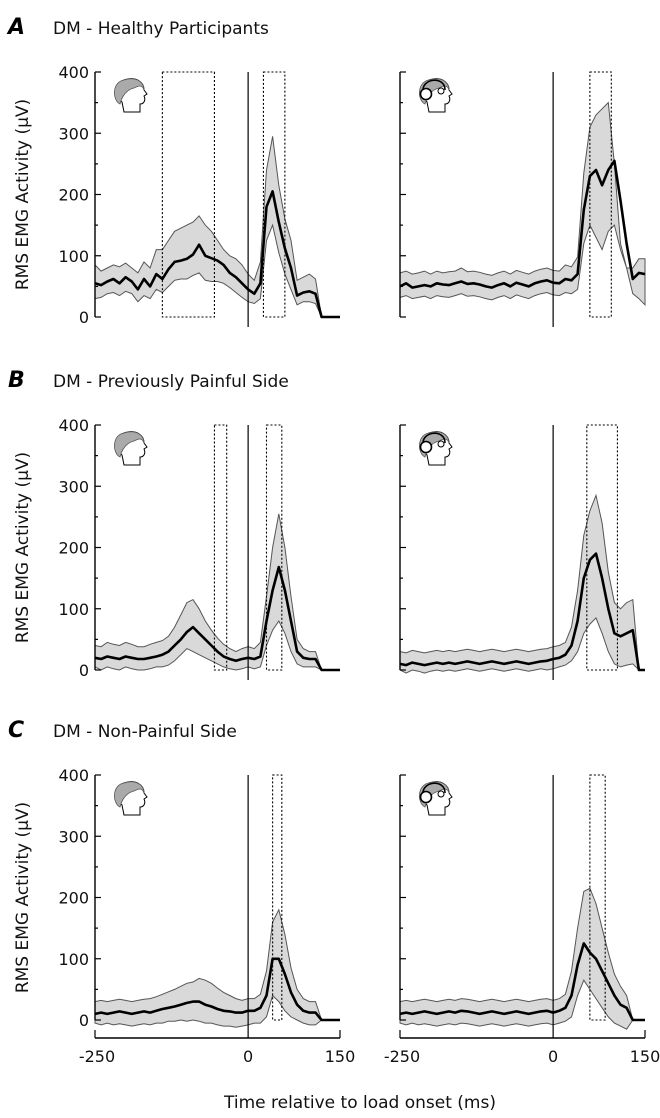 This screenshot has height=1118, width=660. I want to click on panel-letter: B, so click(16, 380).